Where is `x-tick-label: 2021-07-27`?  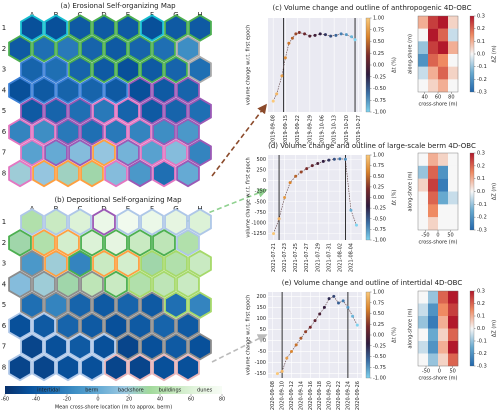 x-tick-label: 2021-07-27 is located at coordinates (307, 257).